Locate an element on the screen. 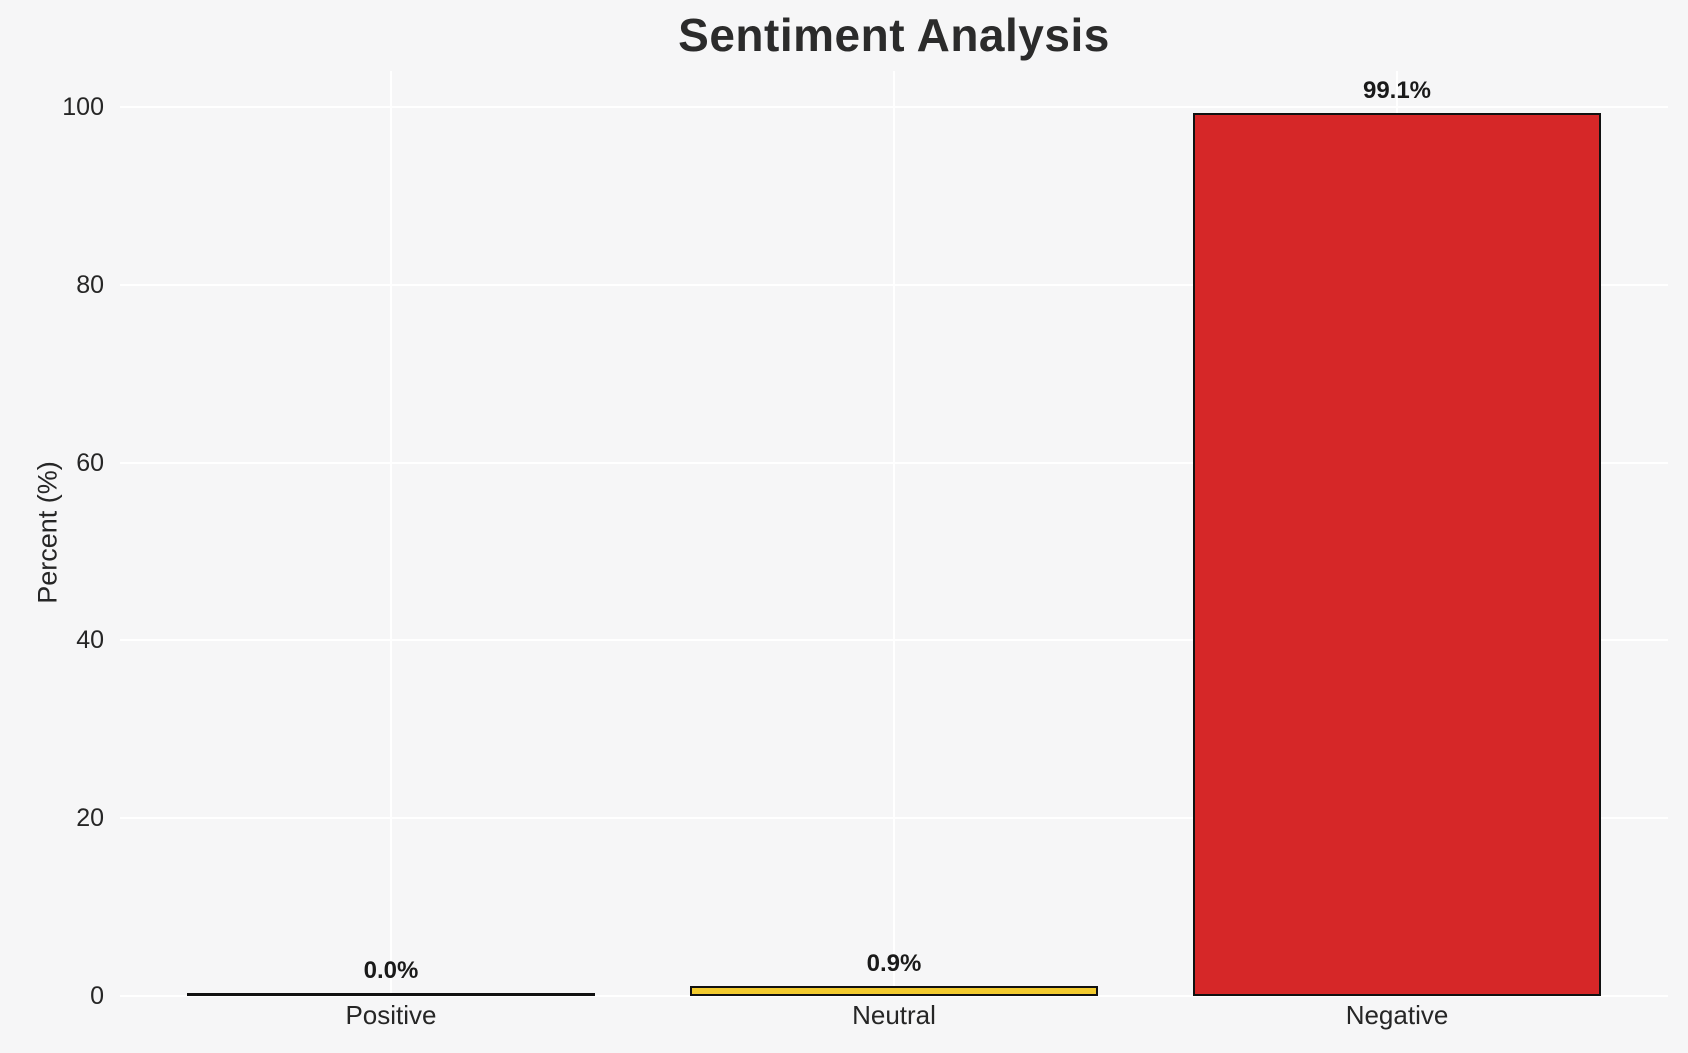  y-tick-label-60: 60 is located at coordinates (90, 463).